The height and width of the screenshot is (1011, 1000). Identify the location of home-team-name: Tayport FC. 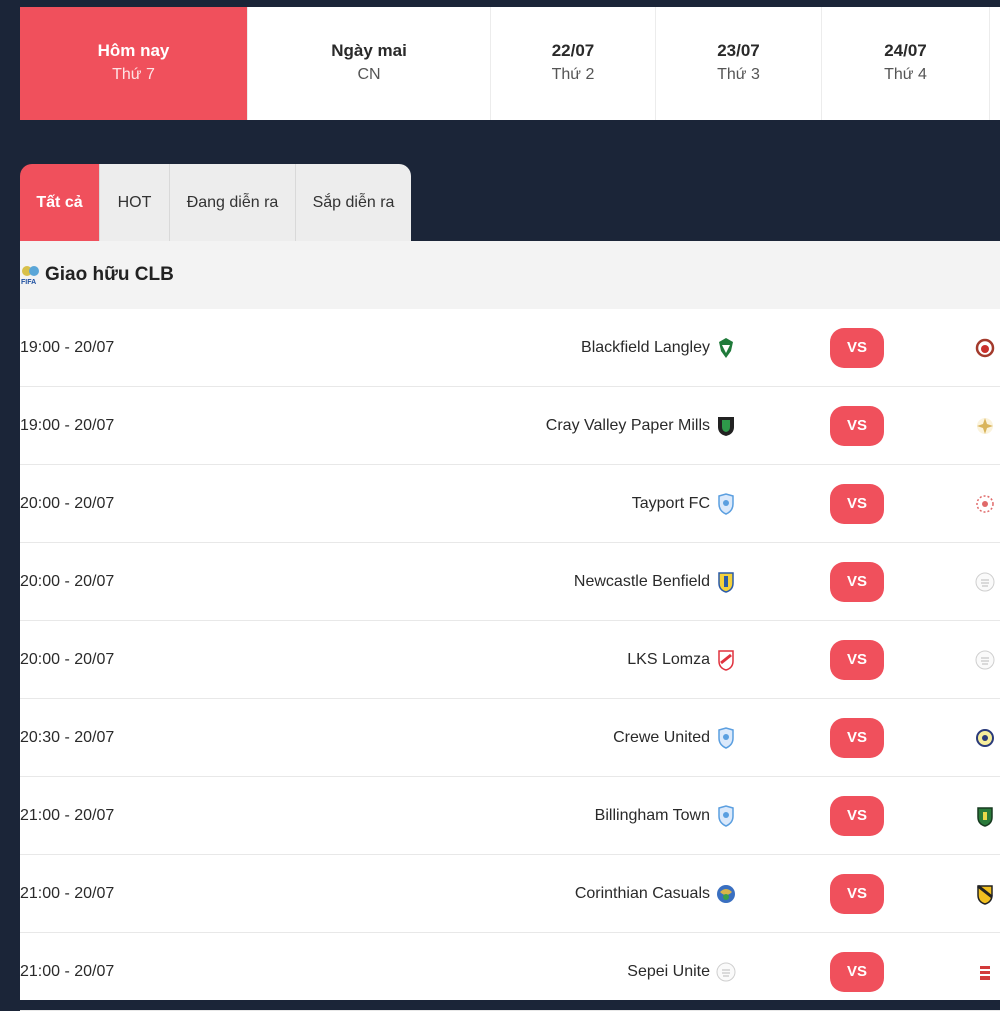
(670, 503).